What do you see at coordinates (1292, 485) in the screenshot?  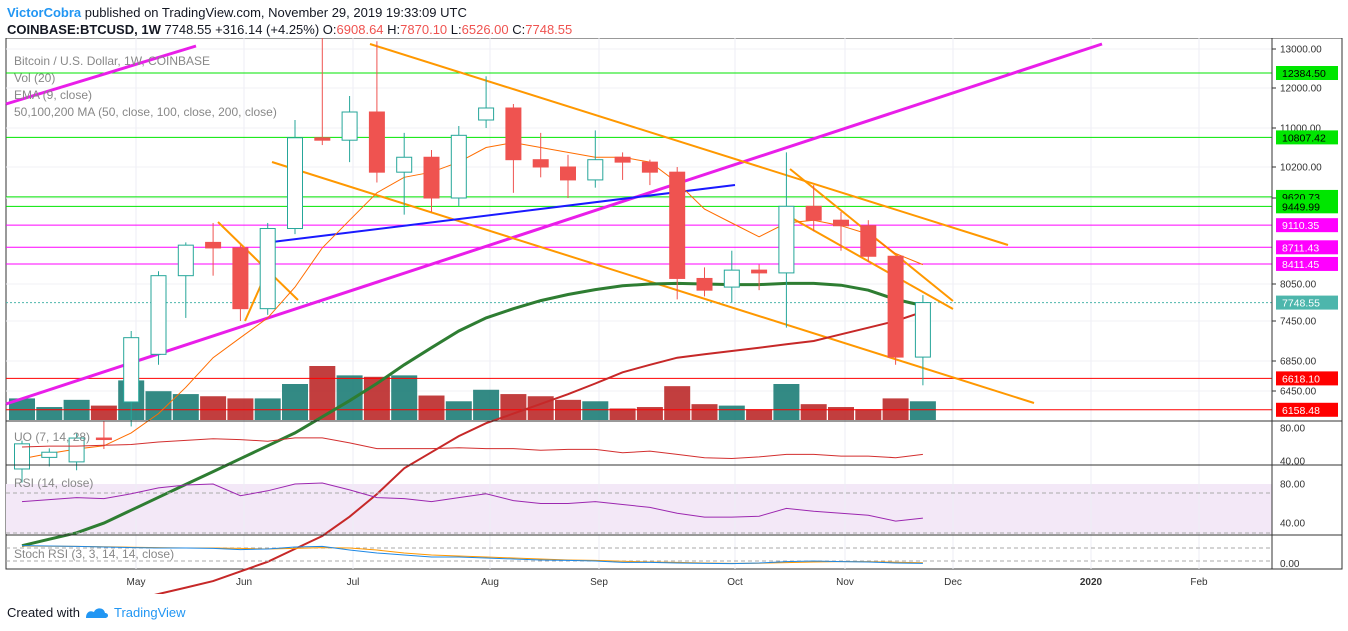 I see `rsi-tick-label-0: 80.00` at bounding box center [1292, 485].